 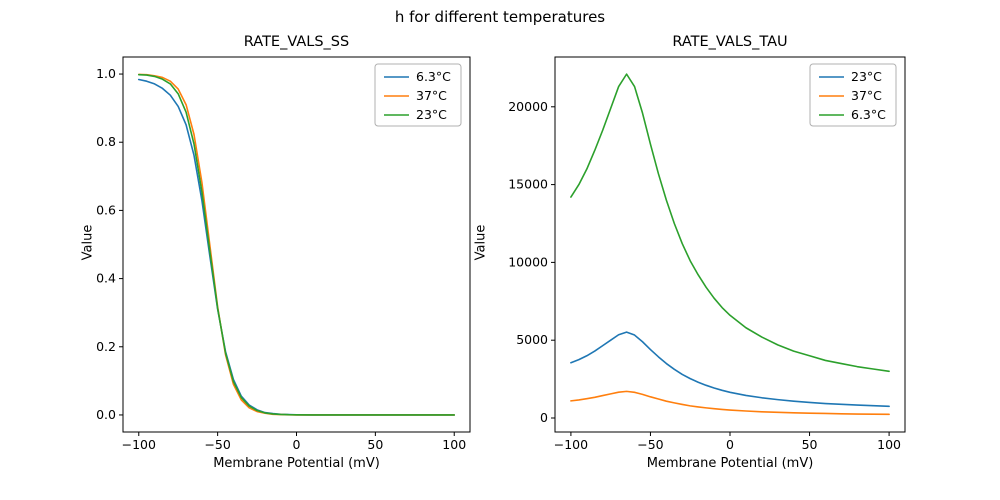 I want to click on svg-text: 15000, so click(x=528, y=184).